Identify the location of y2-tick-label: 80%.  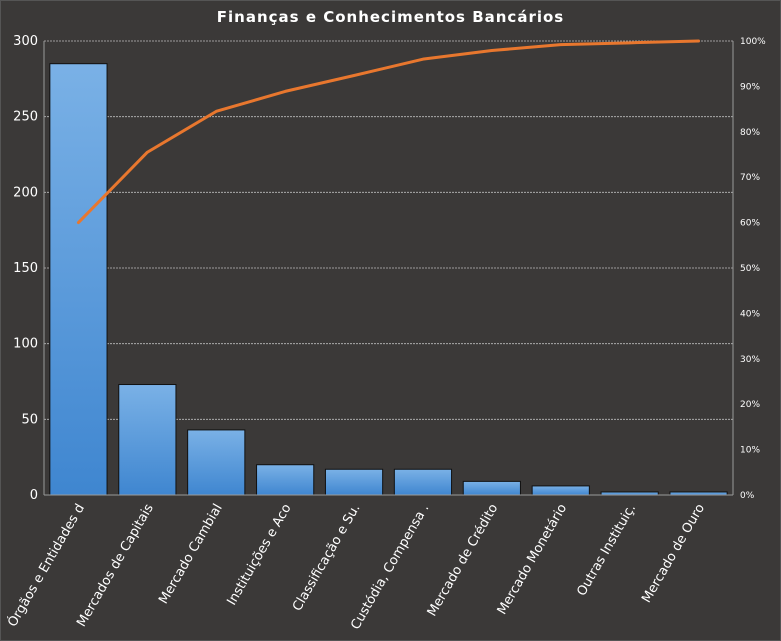
(750, 133).